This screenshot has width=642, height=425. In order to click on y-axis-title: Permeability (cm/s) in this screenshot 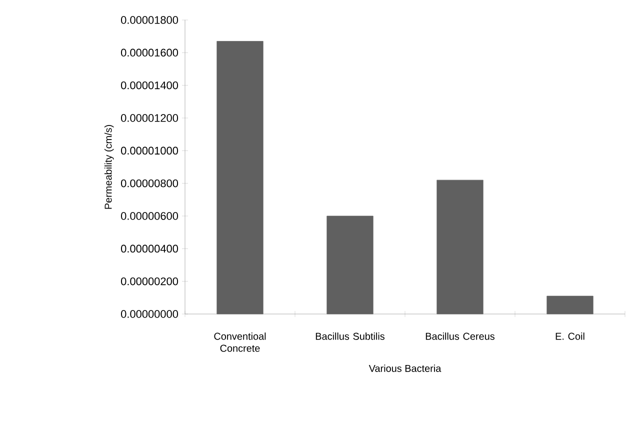, I will do `click(109, 167)`.